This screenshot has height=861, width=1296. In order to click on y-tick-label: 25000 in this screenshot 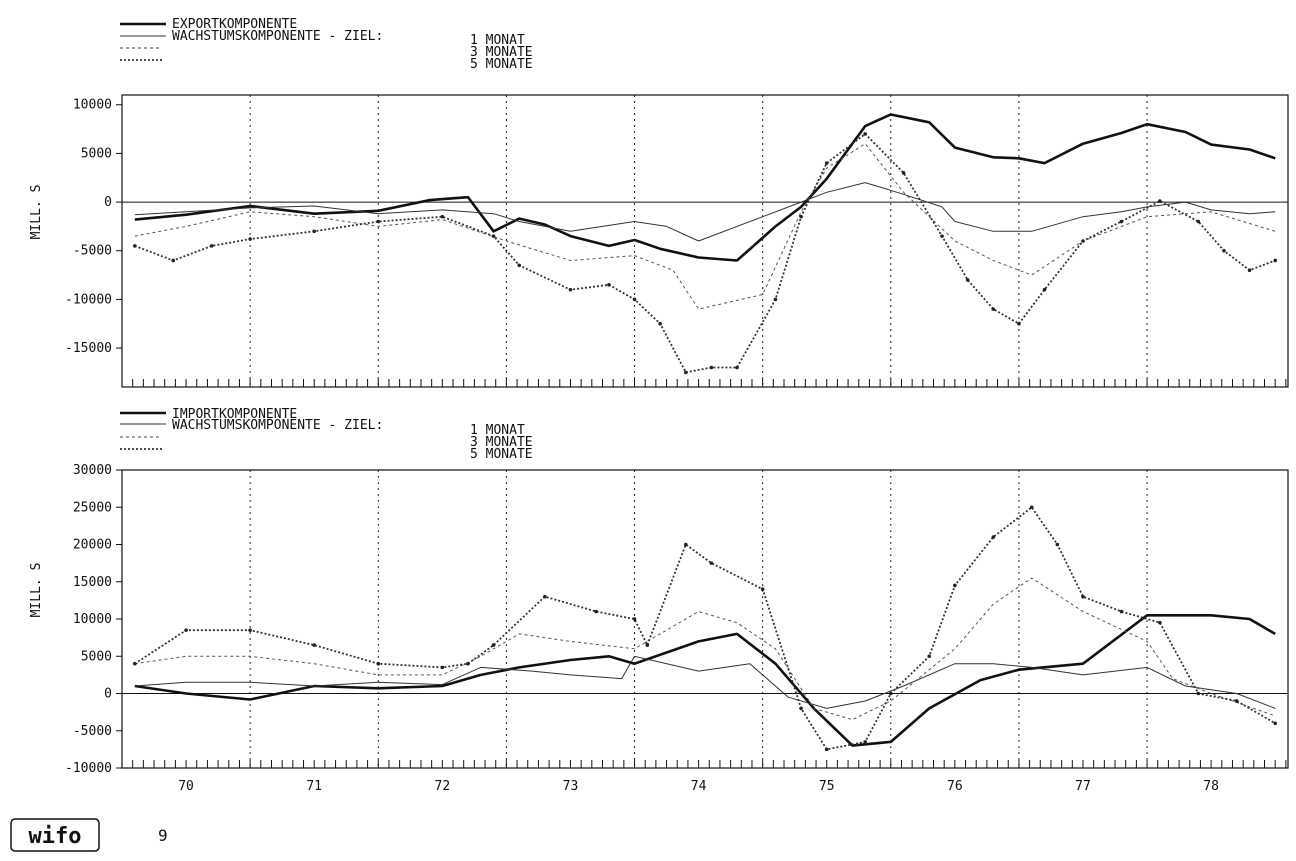, I will do `click(92, 507)`.